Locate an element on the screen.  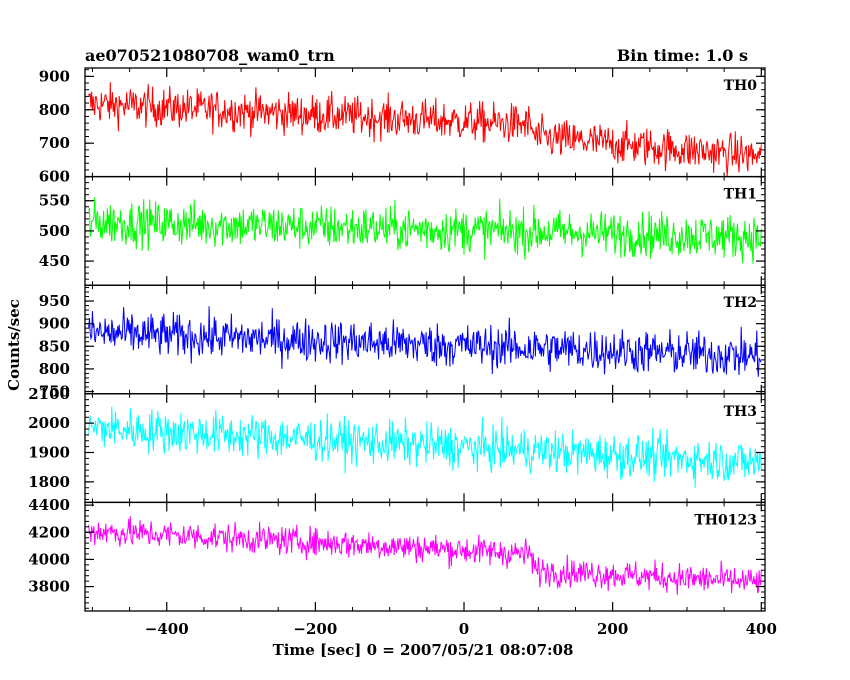
th0-y-tick-label: 700 is located at coordinates (54, 143).